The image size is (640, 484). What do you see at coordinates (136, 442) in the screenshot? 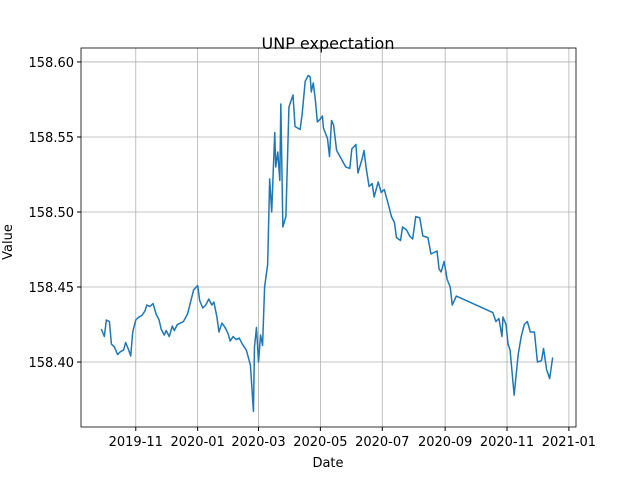
I see `x-tick-label: 2019-11` at bounding box center [136, 442].